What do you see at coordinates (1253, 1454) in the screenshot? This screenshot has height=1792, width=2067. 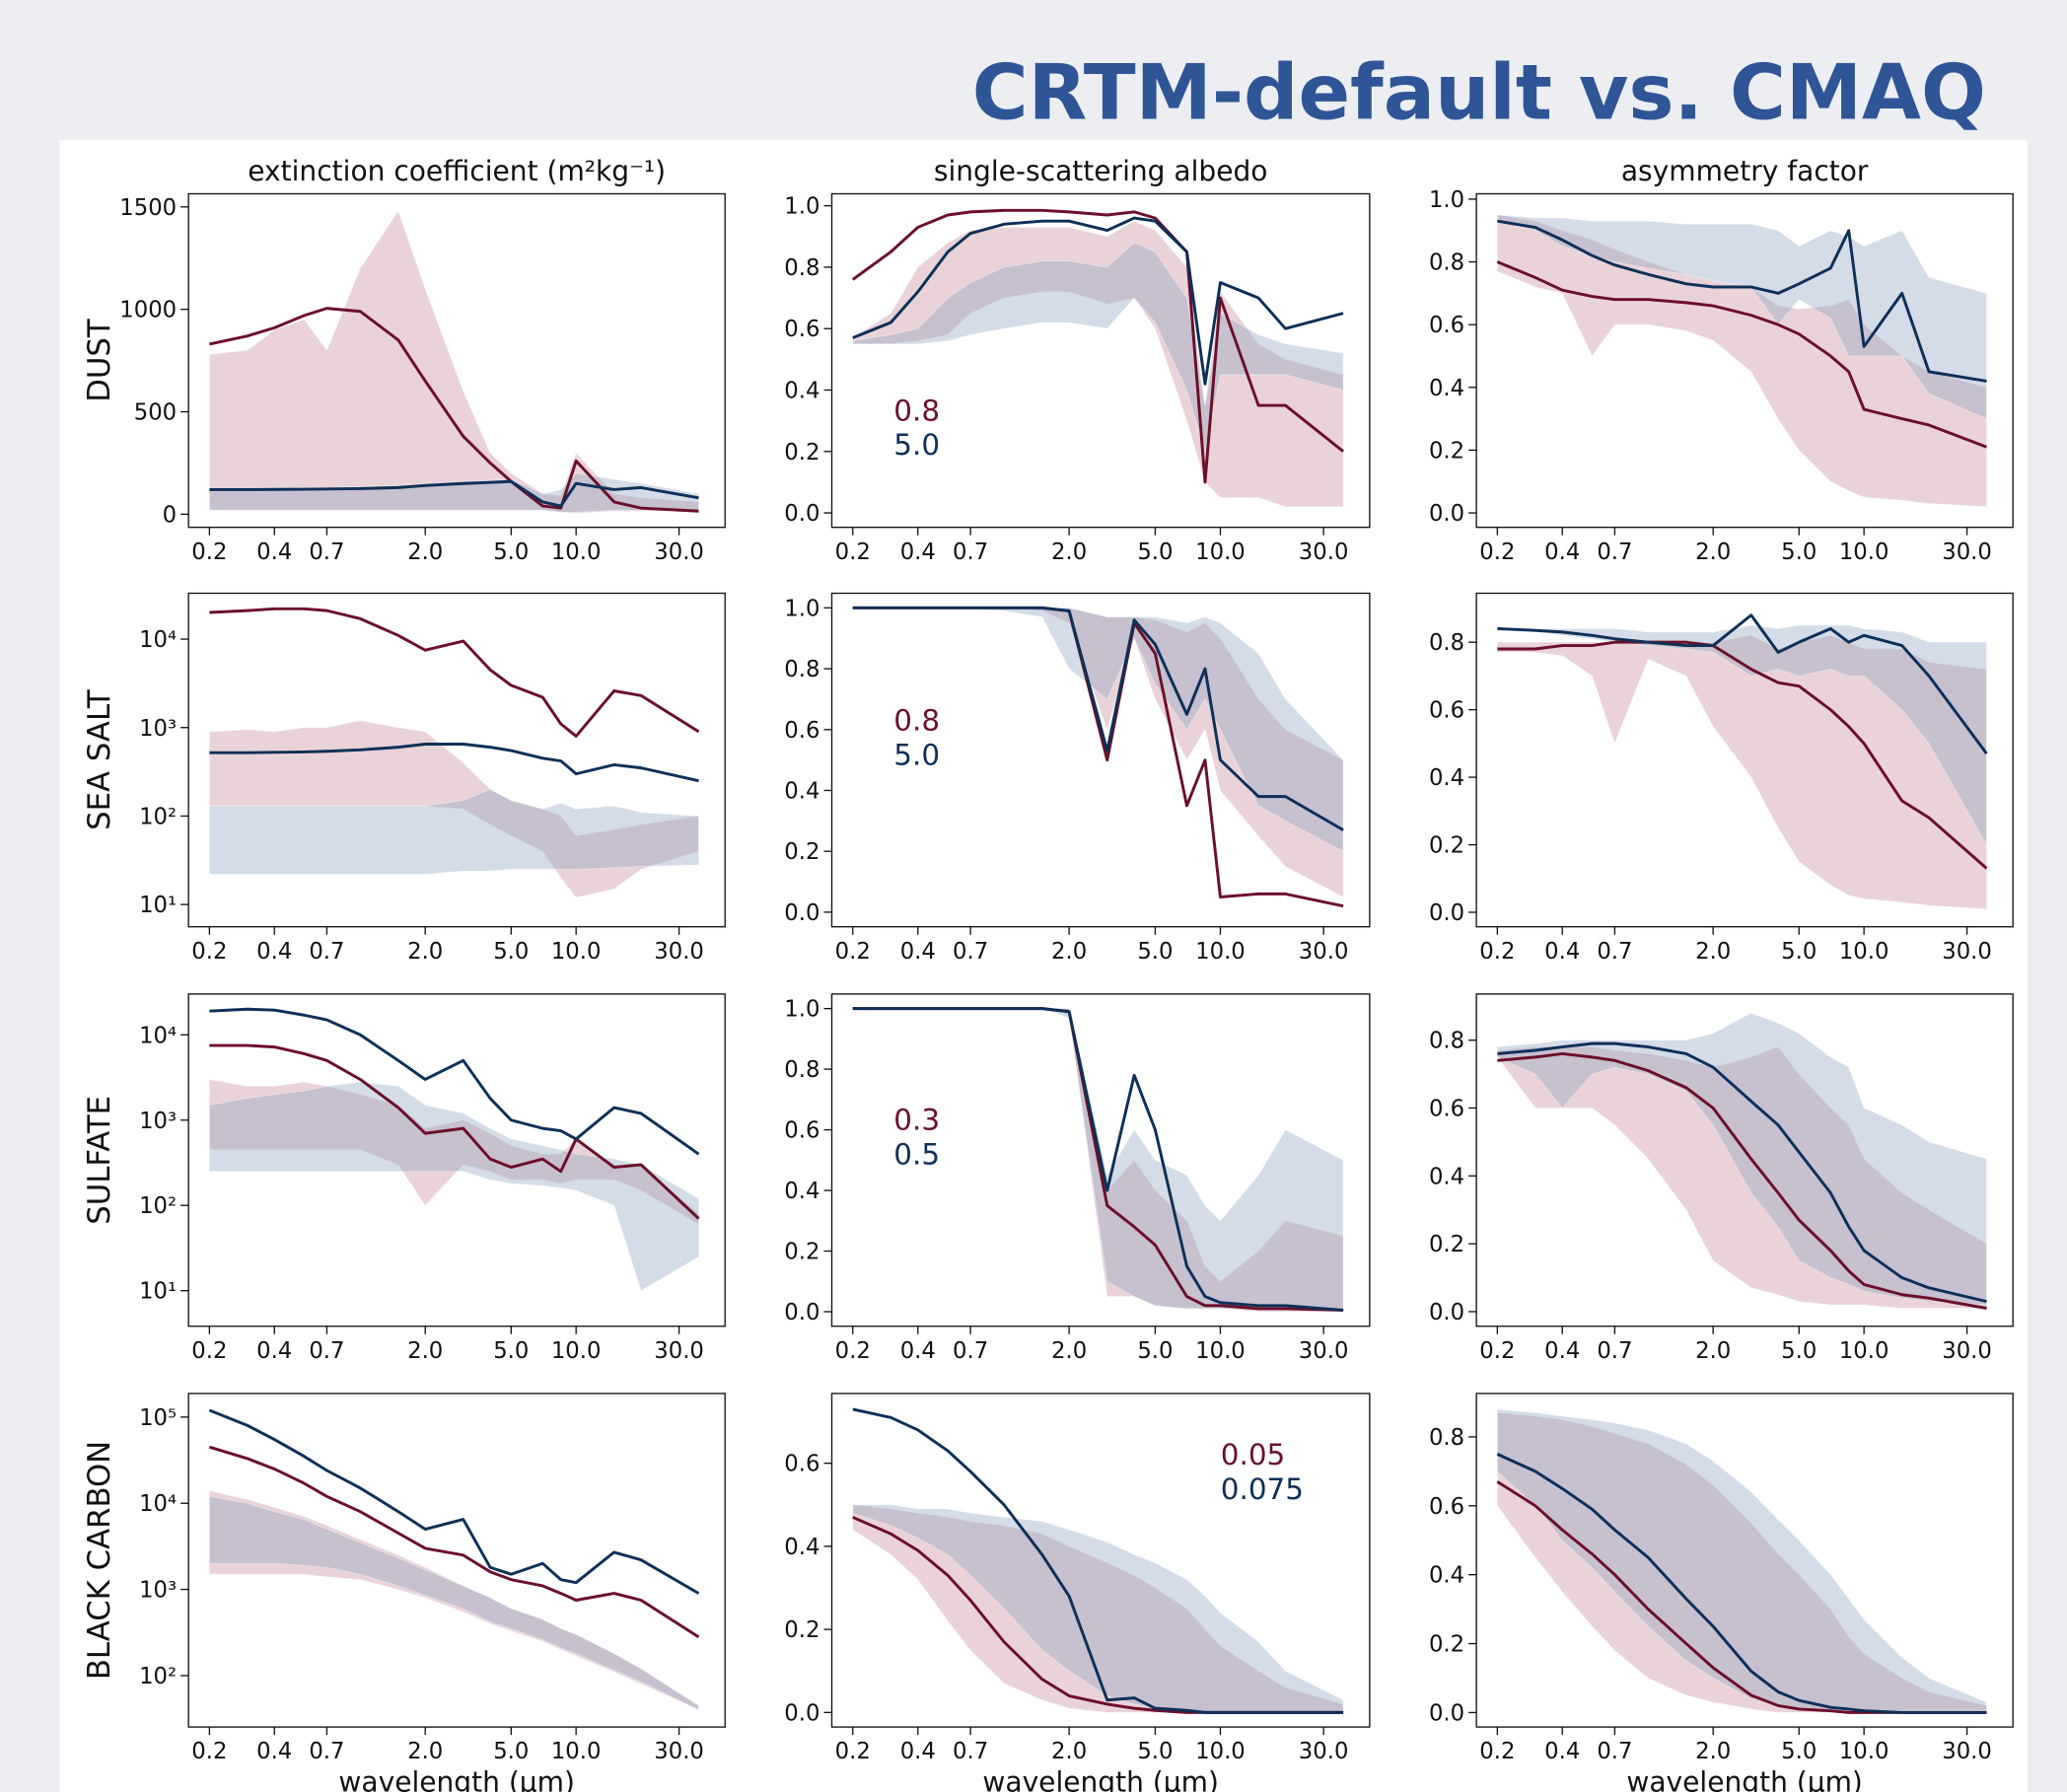 I see `annotation: 0.05` at bounding box center [1253, 1454].